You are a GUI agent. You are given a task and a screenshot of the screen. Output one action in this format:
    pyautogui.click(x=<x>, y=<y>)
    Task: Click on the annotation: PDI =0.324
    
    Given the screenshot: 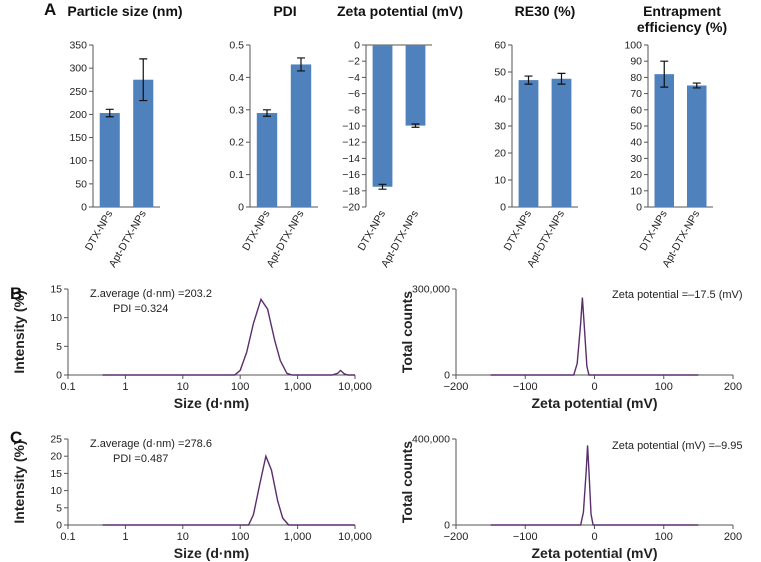 What is the action you would take?
    pyautogui.click(x=140, y=309)
    